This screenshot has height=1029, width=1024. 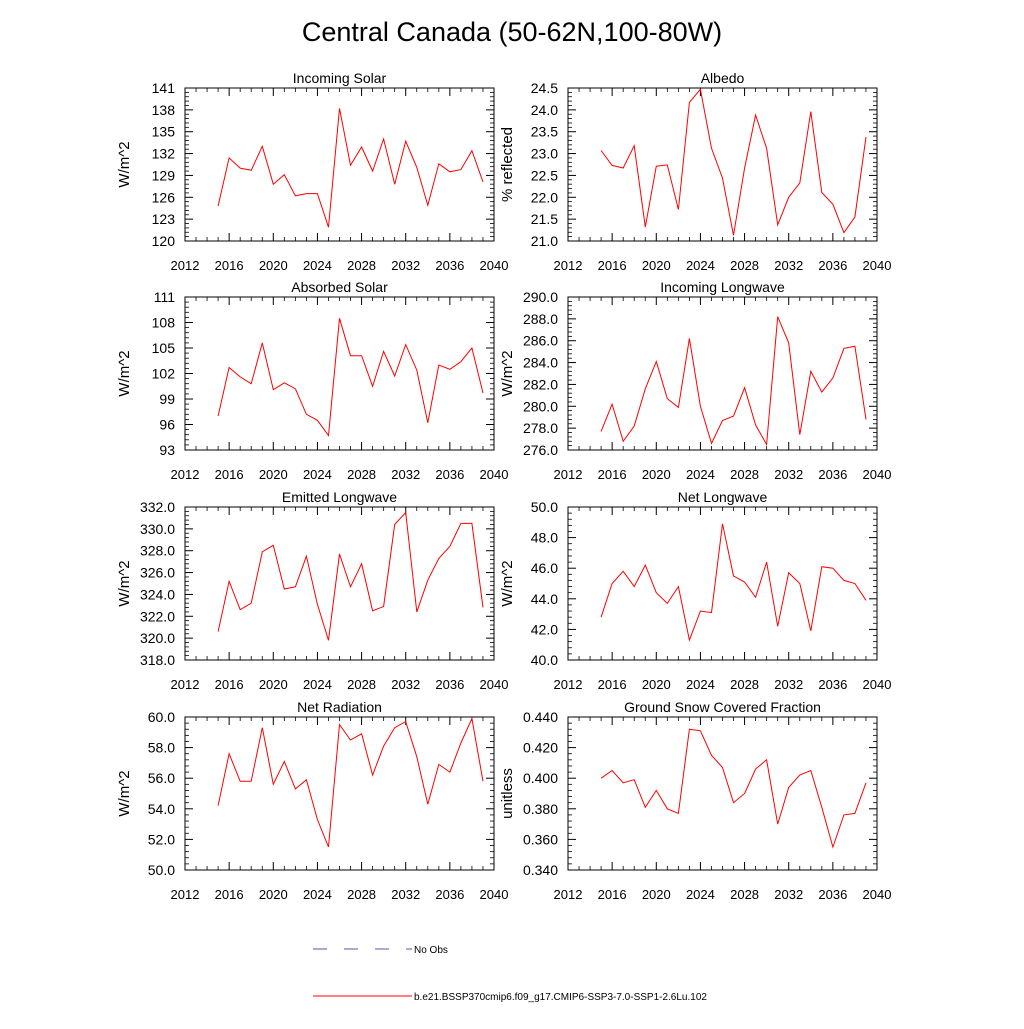 I want to click on panel-ground-snow-covered-fraction-series-line, so click(x=733, y=788).